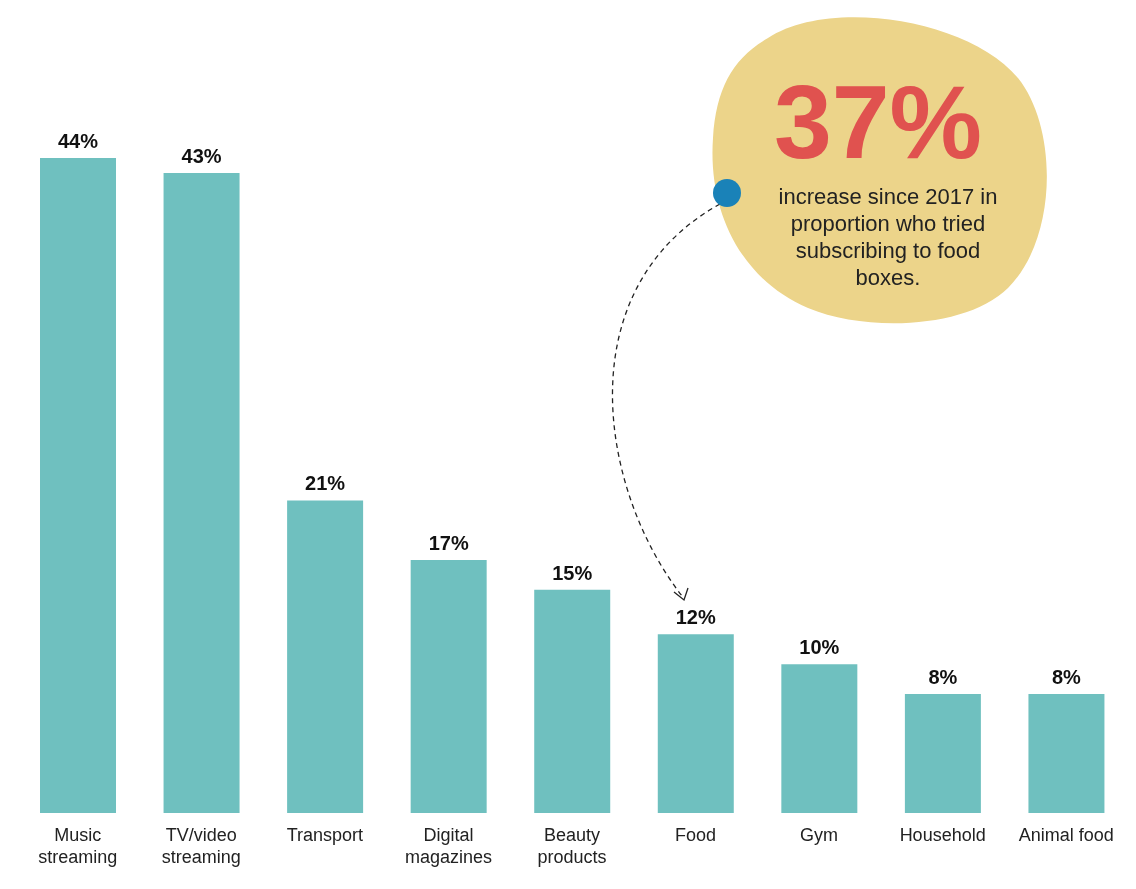  I want to click on x-tick-label: Household, so click(942, 835).